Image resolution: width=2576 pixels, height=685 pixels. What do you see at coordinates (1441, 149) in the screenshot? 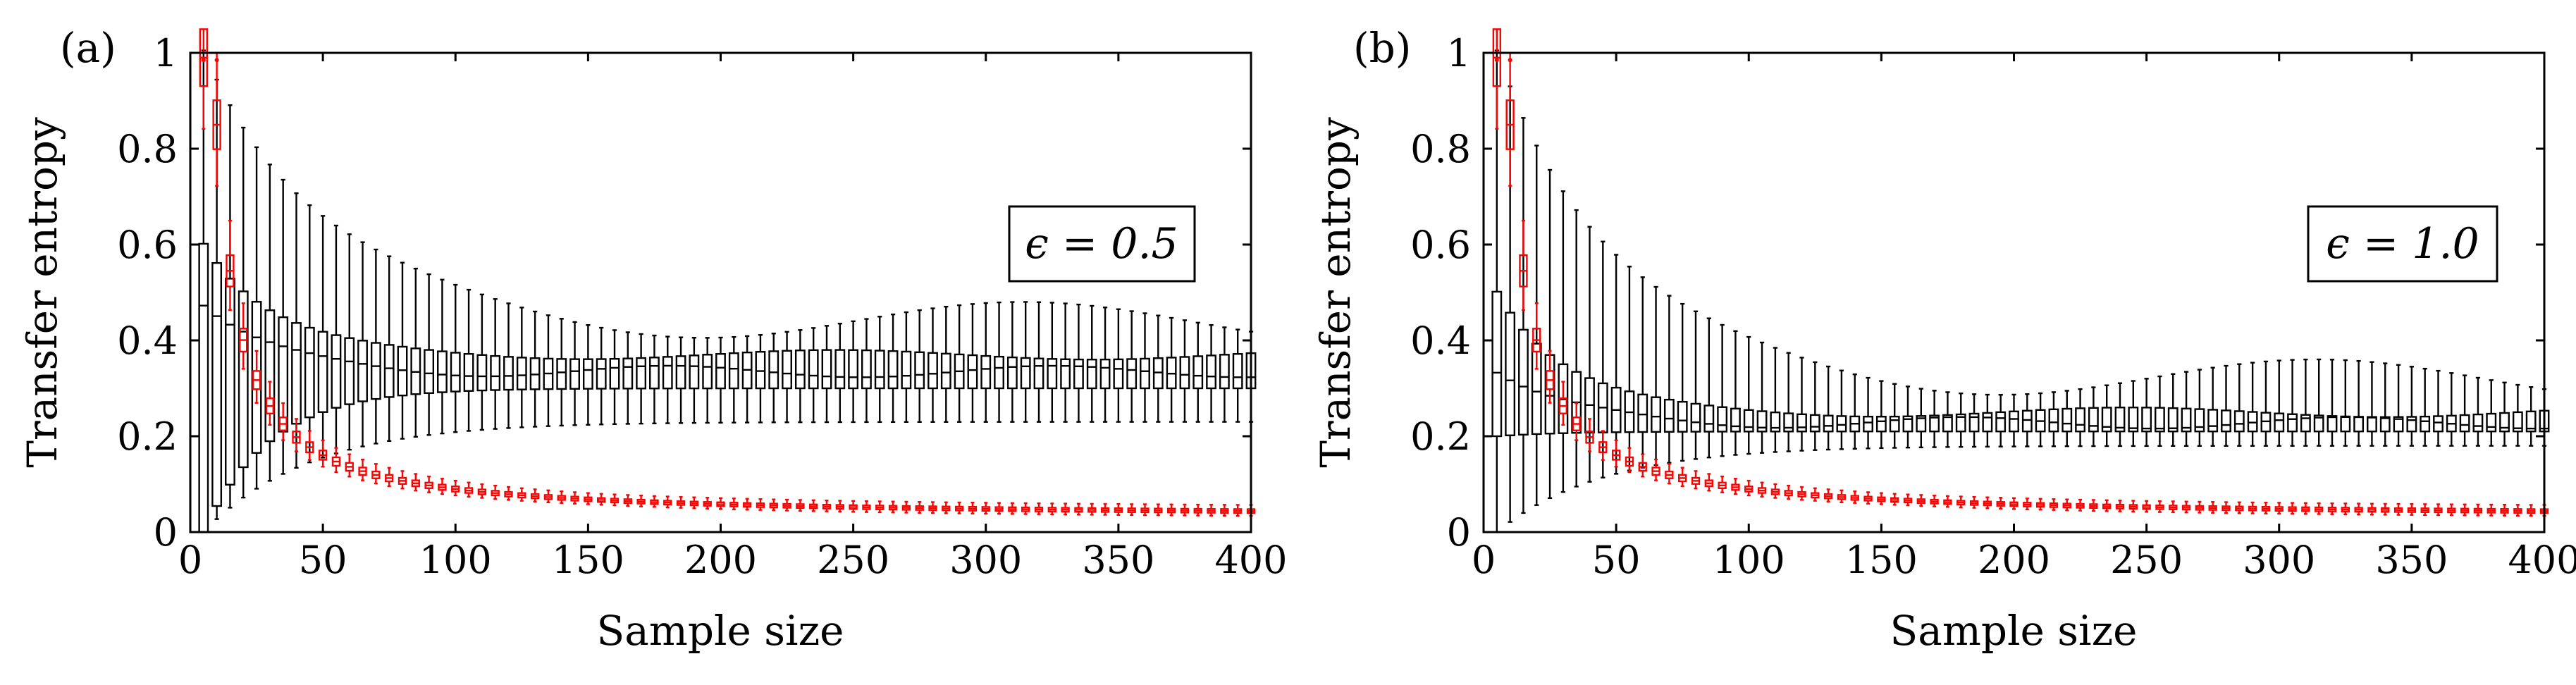
I see `y-tick-label: 0.8` at bounding box center [1441, 149].